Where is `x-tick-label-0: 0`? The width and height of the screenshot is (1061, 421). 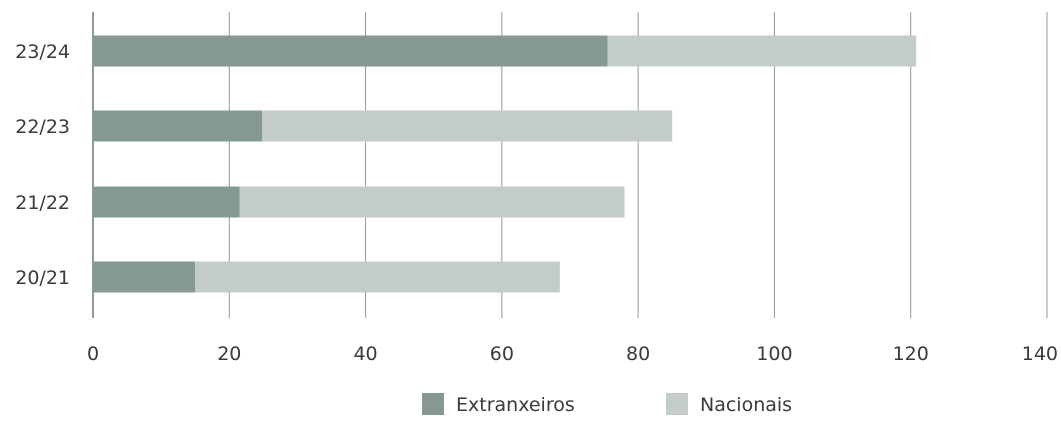
x-tick-label-0: 0 is located at coordinates (93, 354).